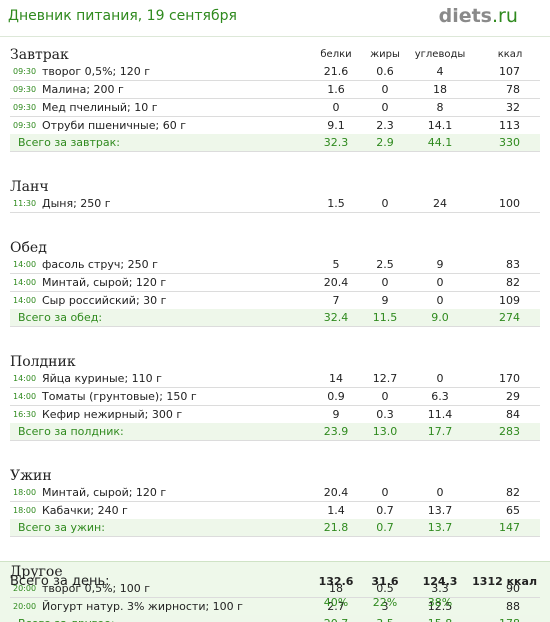 This screenshot has height=622, width=550. What do you see at coordinates (440, 619) in the screenshot?
I see `total-value: 15.8` at bounding box center [440, 619].